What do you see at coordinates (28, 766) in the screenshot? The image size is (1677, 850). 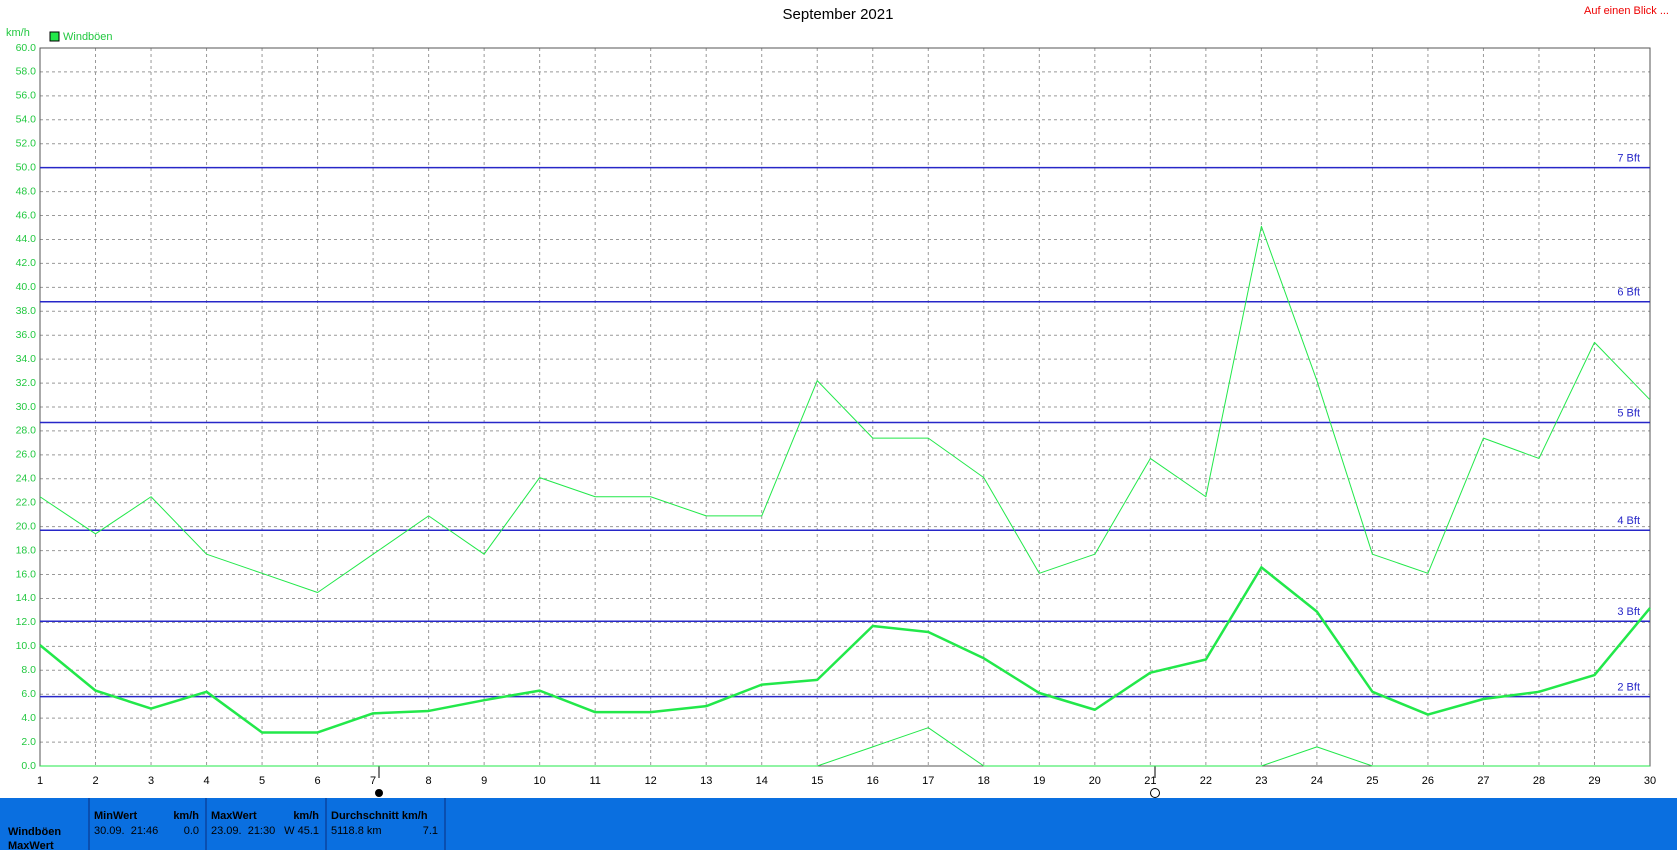 I see `y-tick-label: 0.0` at bounding box center [28, 766].